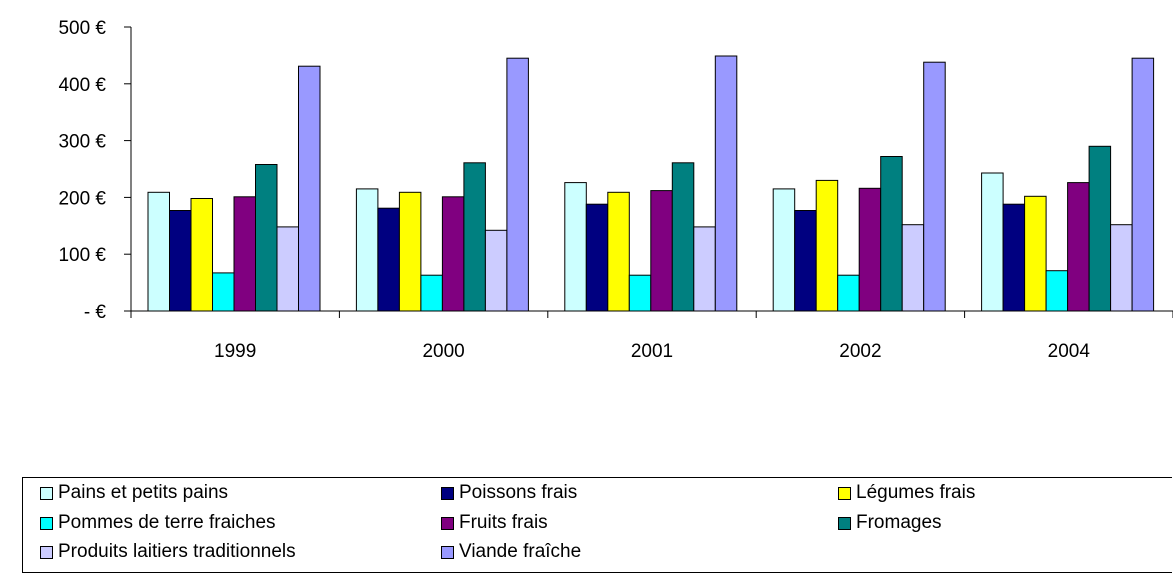 This screenshot has width=1173, height=574. What do you see at coordinates (860, 351) in the screenshot?
I see `x-tick-label: 2002` at bounding box center [860, 351].